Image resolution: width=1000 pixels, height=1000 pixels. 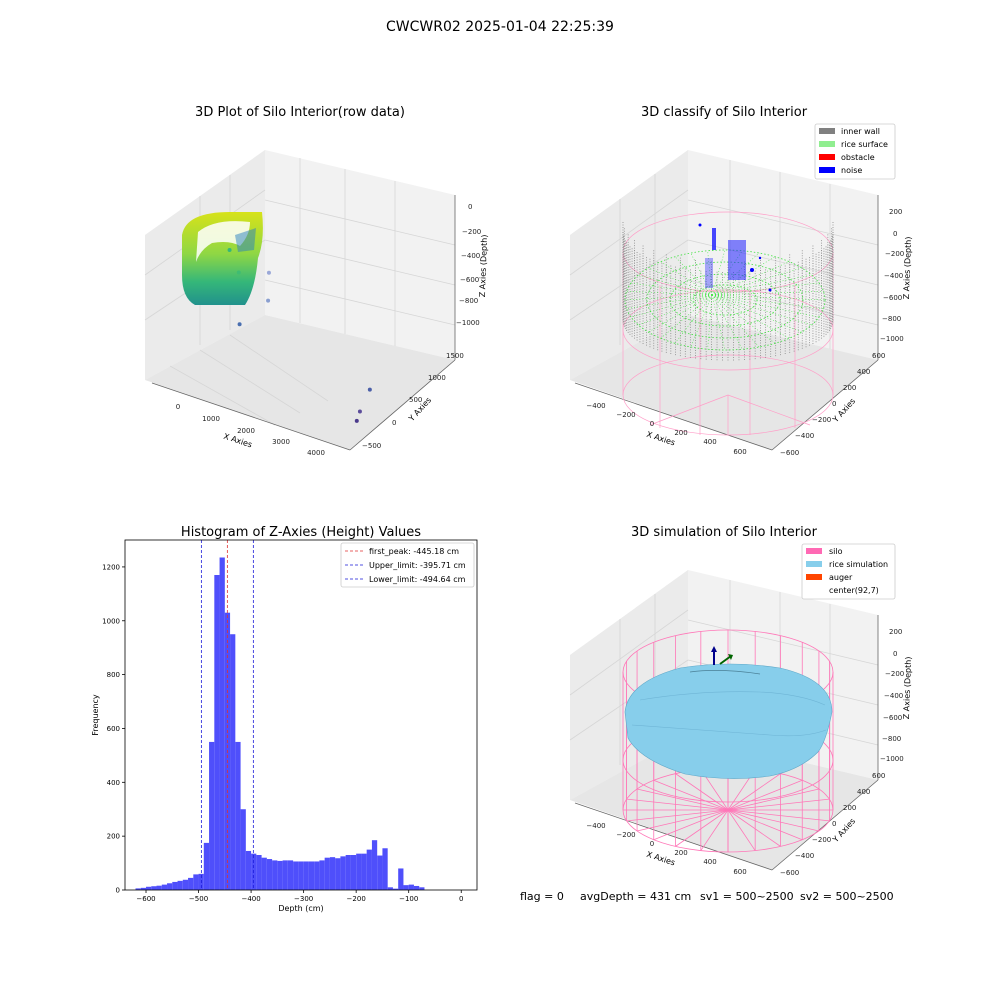 What do you see at coordinates (635, 896) in the screenshot?
I see `footer-avg-depth: avgDepth = 431 cm` at bounding box center [635, 896].